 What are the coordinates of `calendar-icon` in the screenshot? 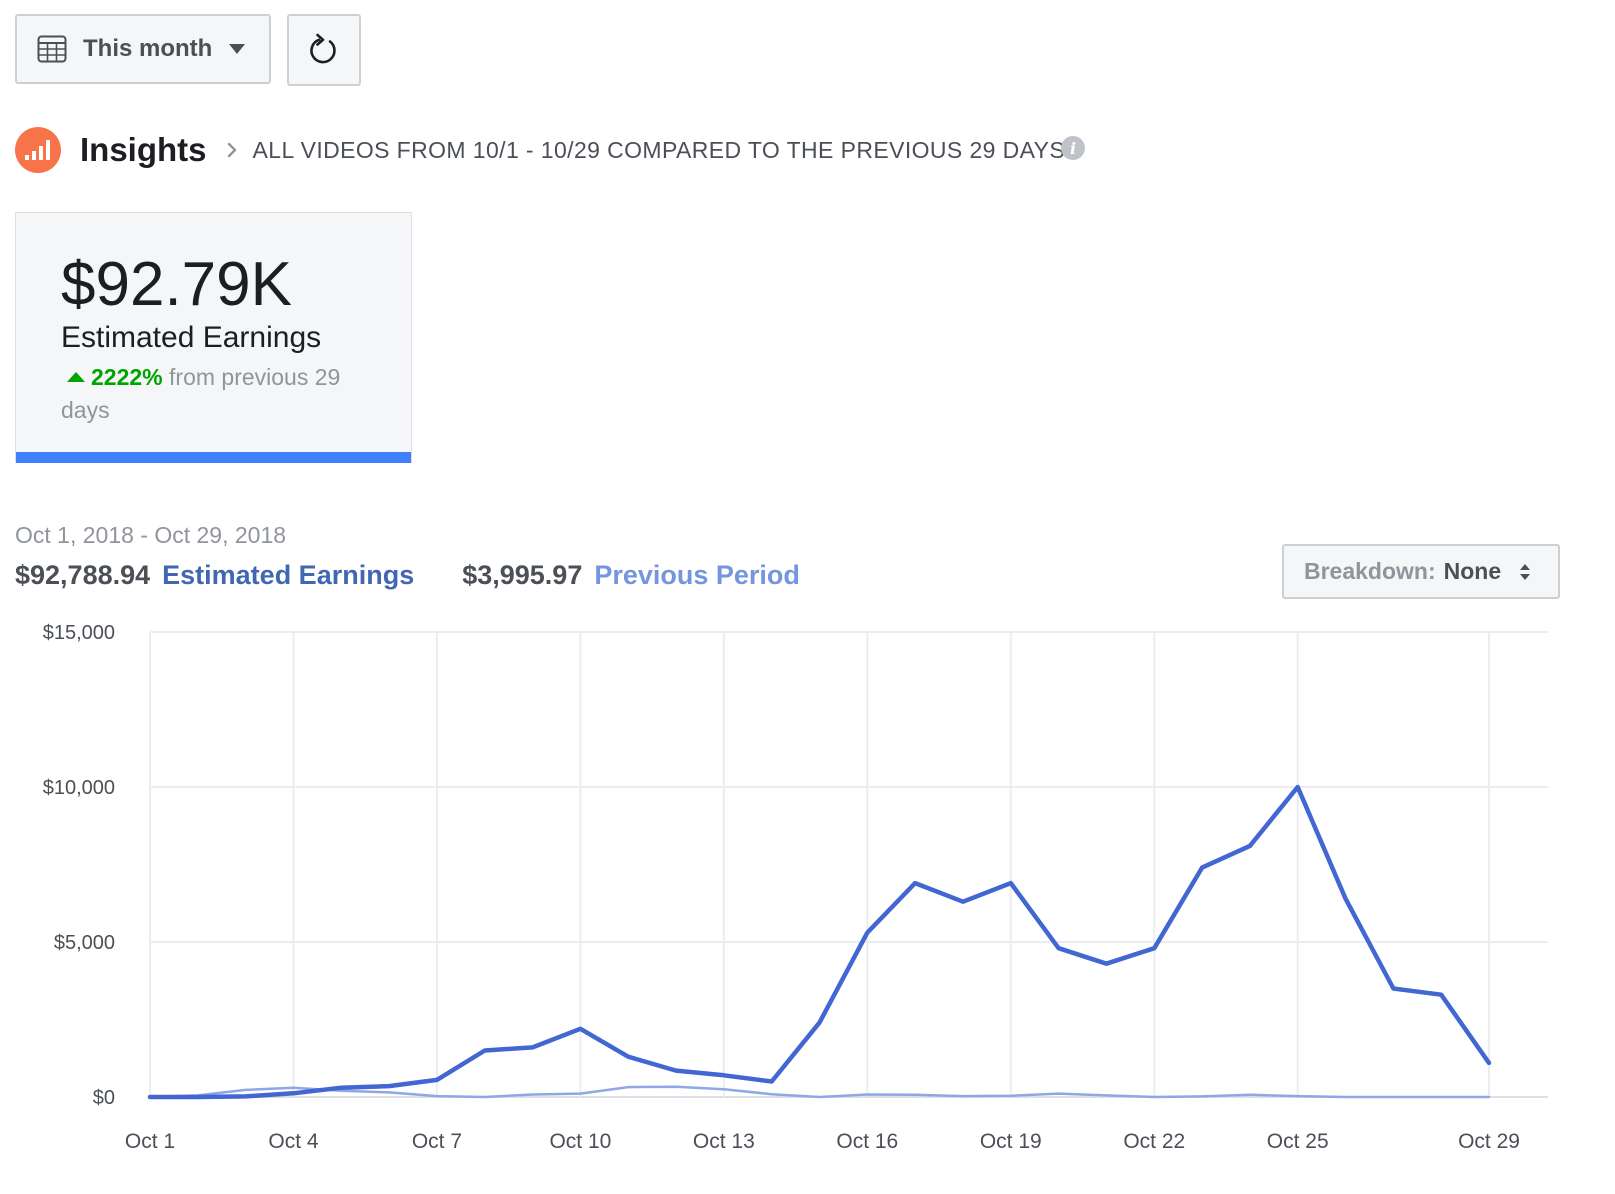 It's located at (52, 49).